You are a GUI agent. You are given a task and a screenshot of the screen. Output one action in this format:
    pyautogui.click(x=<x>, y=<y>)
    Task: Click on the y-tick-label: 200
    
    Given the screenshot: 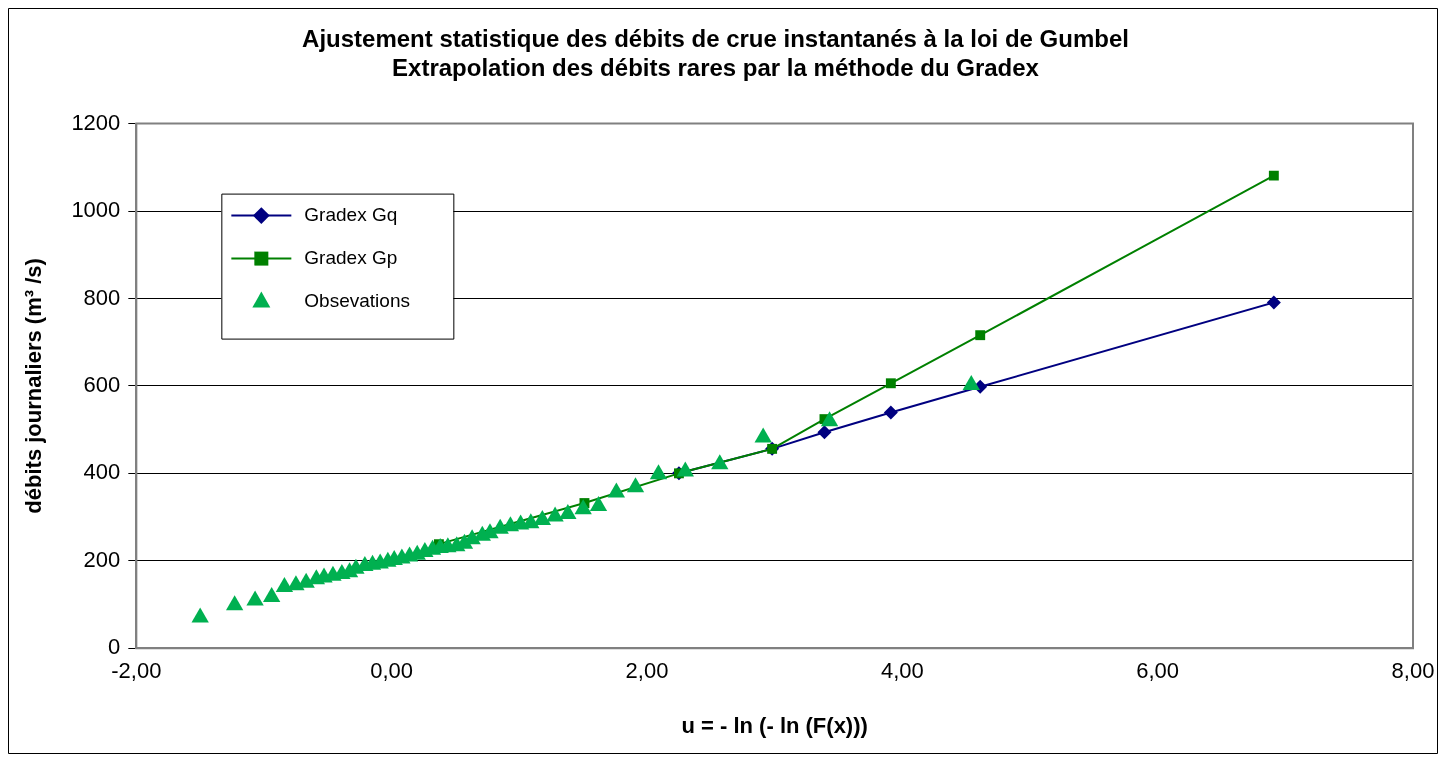 What is the action you would take?
    pyautogui.click(x=102, y=559)
    